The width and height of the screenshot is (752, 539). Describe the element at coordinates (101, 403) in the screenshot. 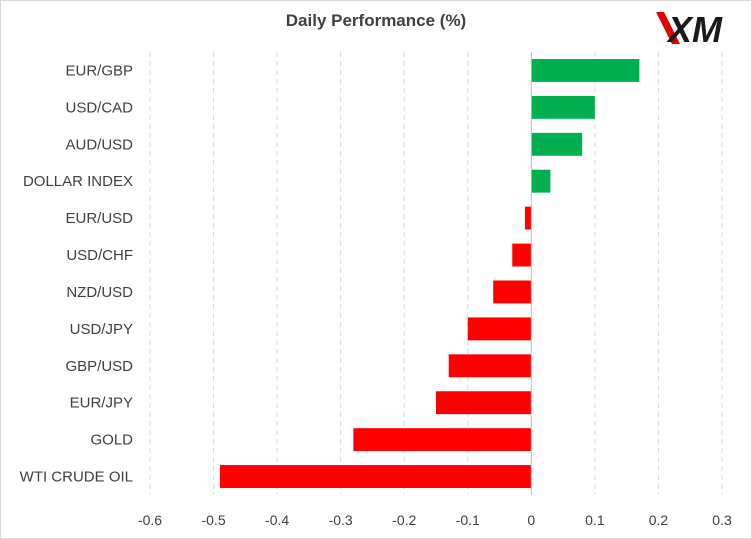

I see `category-label: EUR/JPY` at that location.